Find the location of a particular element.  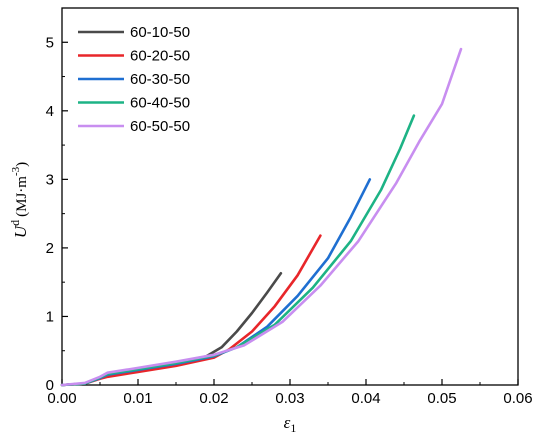

x-axis-ticks: 0.00 0.01 0.02 0.03 0.04 0.05 0.06 is located at coordinates (290, 393).